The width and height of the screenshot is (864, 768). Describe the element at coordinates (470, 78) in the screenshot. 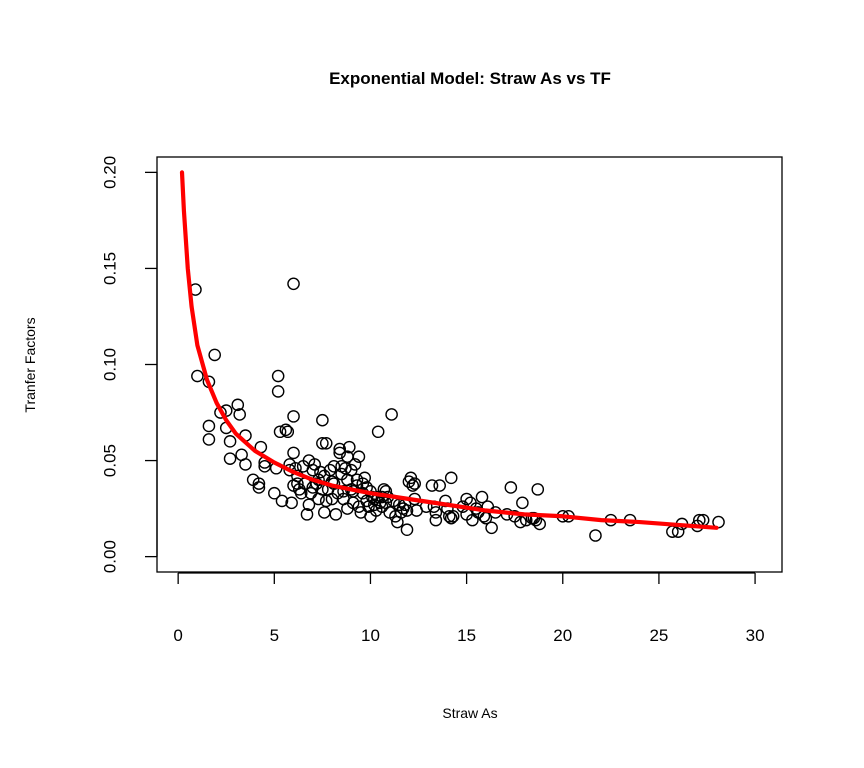

I see `chart-title: Exponential Model: Straw As vs TF` at that location.